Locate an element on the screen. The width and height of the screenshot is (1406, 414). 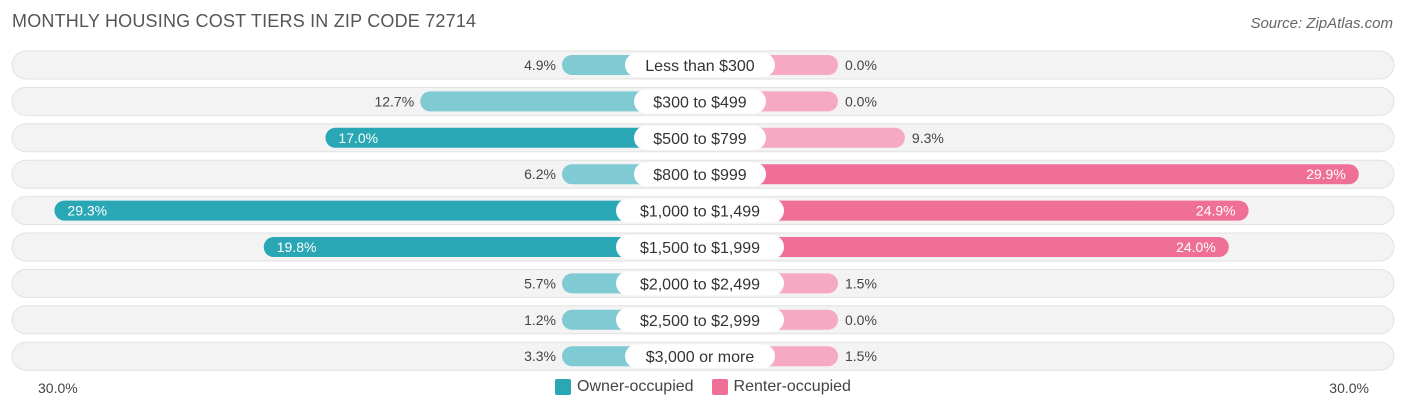
renter-value-label: 9.3% is located at coordinates (928, 138).